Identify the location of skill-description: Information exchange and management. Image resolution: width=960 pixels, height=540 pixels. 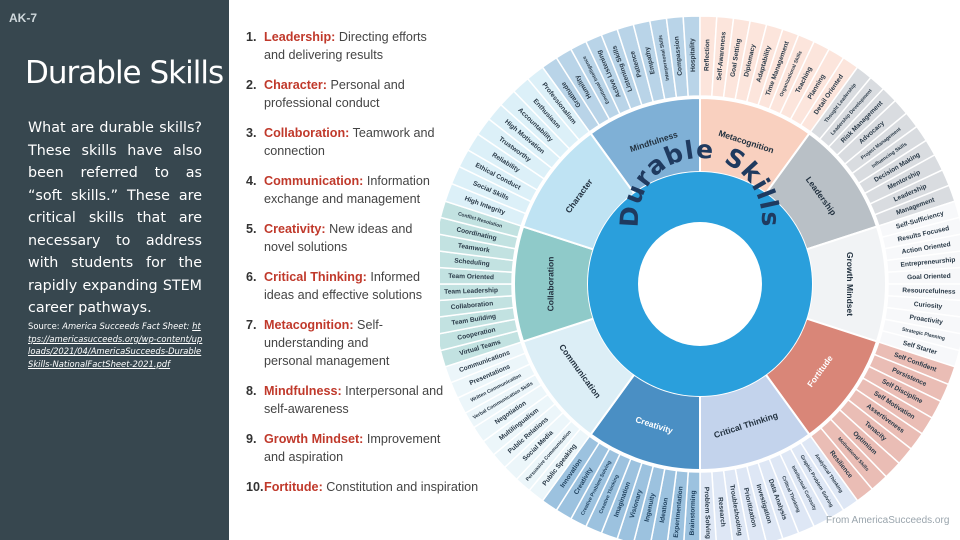
(347, 190).